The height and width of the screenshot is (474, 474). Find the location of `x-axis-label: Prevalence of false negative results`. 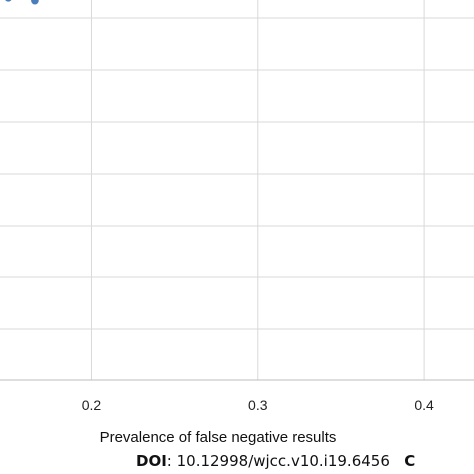

x-axis-label: Prevalence of false negative results is located at coordinates (218, 437).